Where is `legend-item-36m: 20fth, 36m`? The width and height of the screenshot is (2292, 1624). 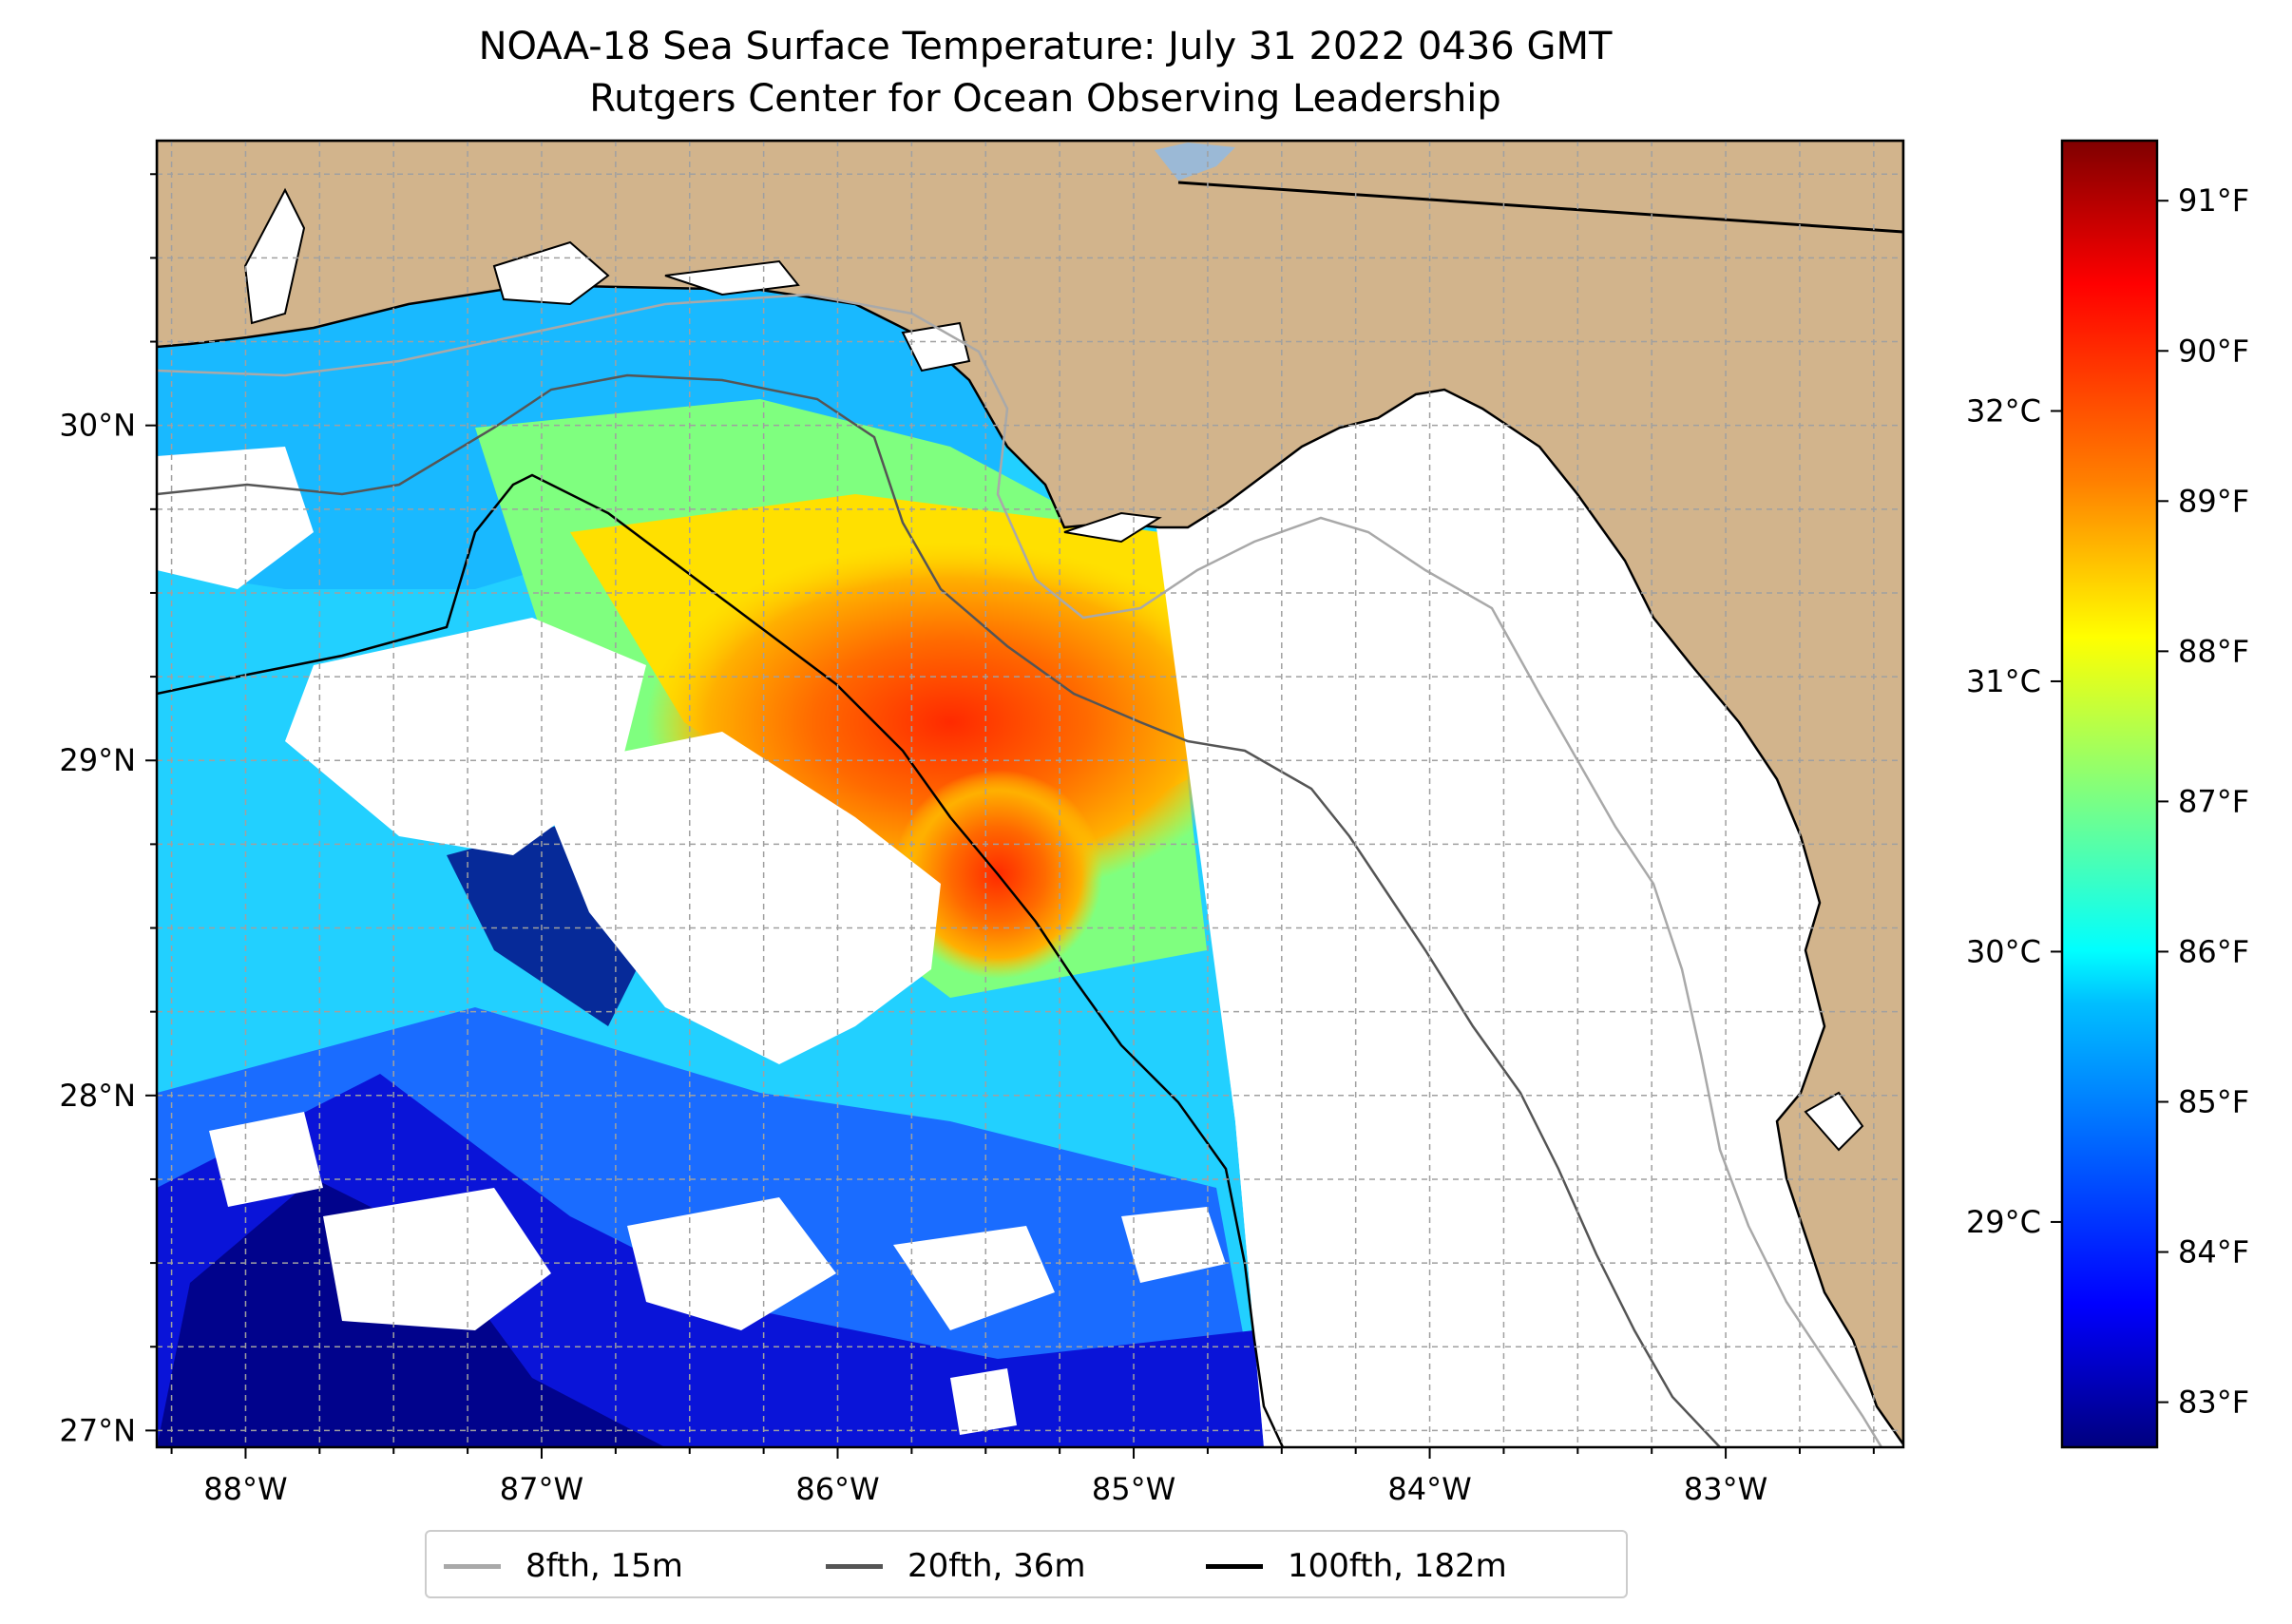
legend-item-36m: 20fth, 36m is located at coordinates (956, 1566).